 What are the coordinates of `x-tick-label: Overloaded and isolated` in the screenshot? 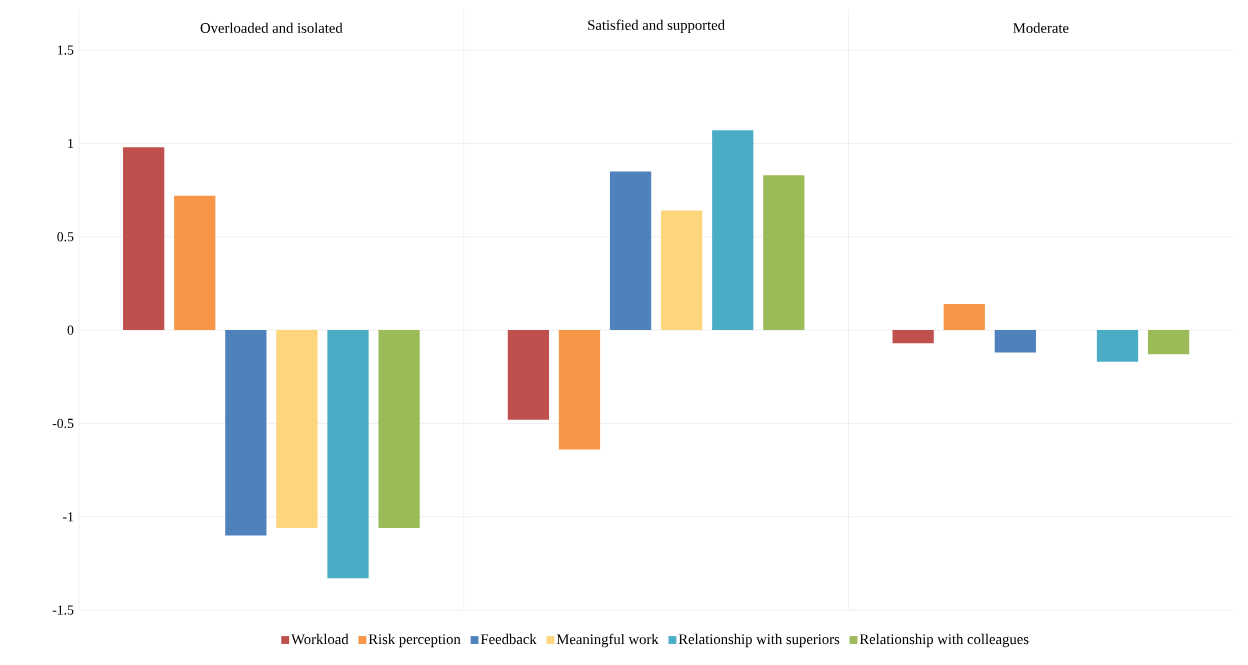 It's located at (271, 27).